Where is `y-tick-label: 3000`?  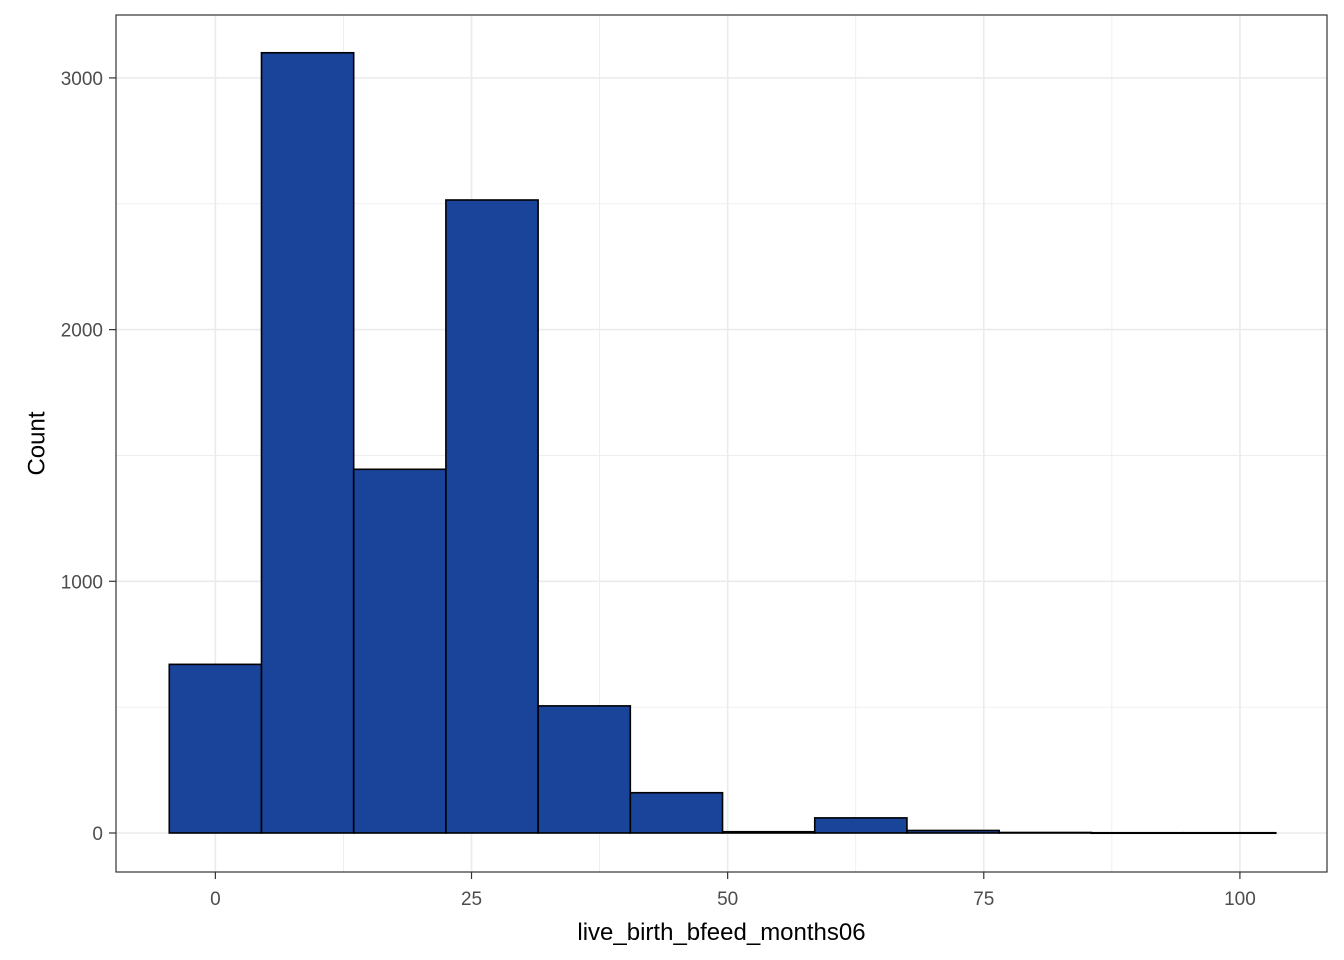
y-tick-label: 3000 is located at coordinates (82, 79).